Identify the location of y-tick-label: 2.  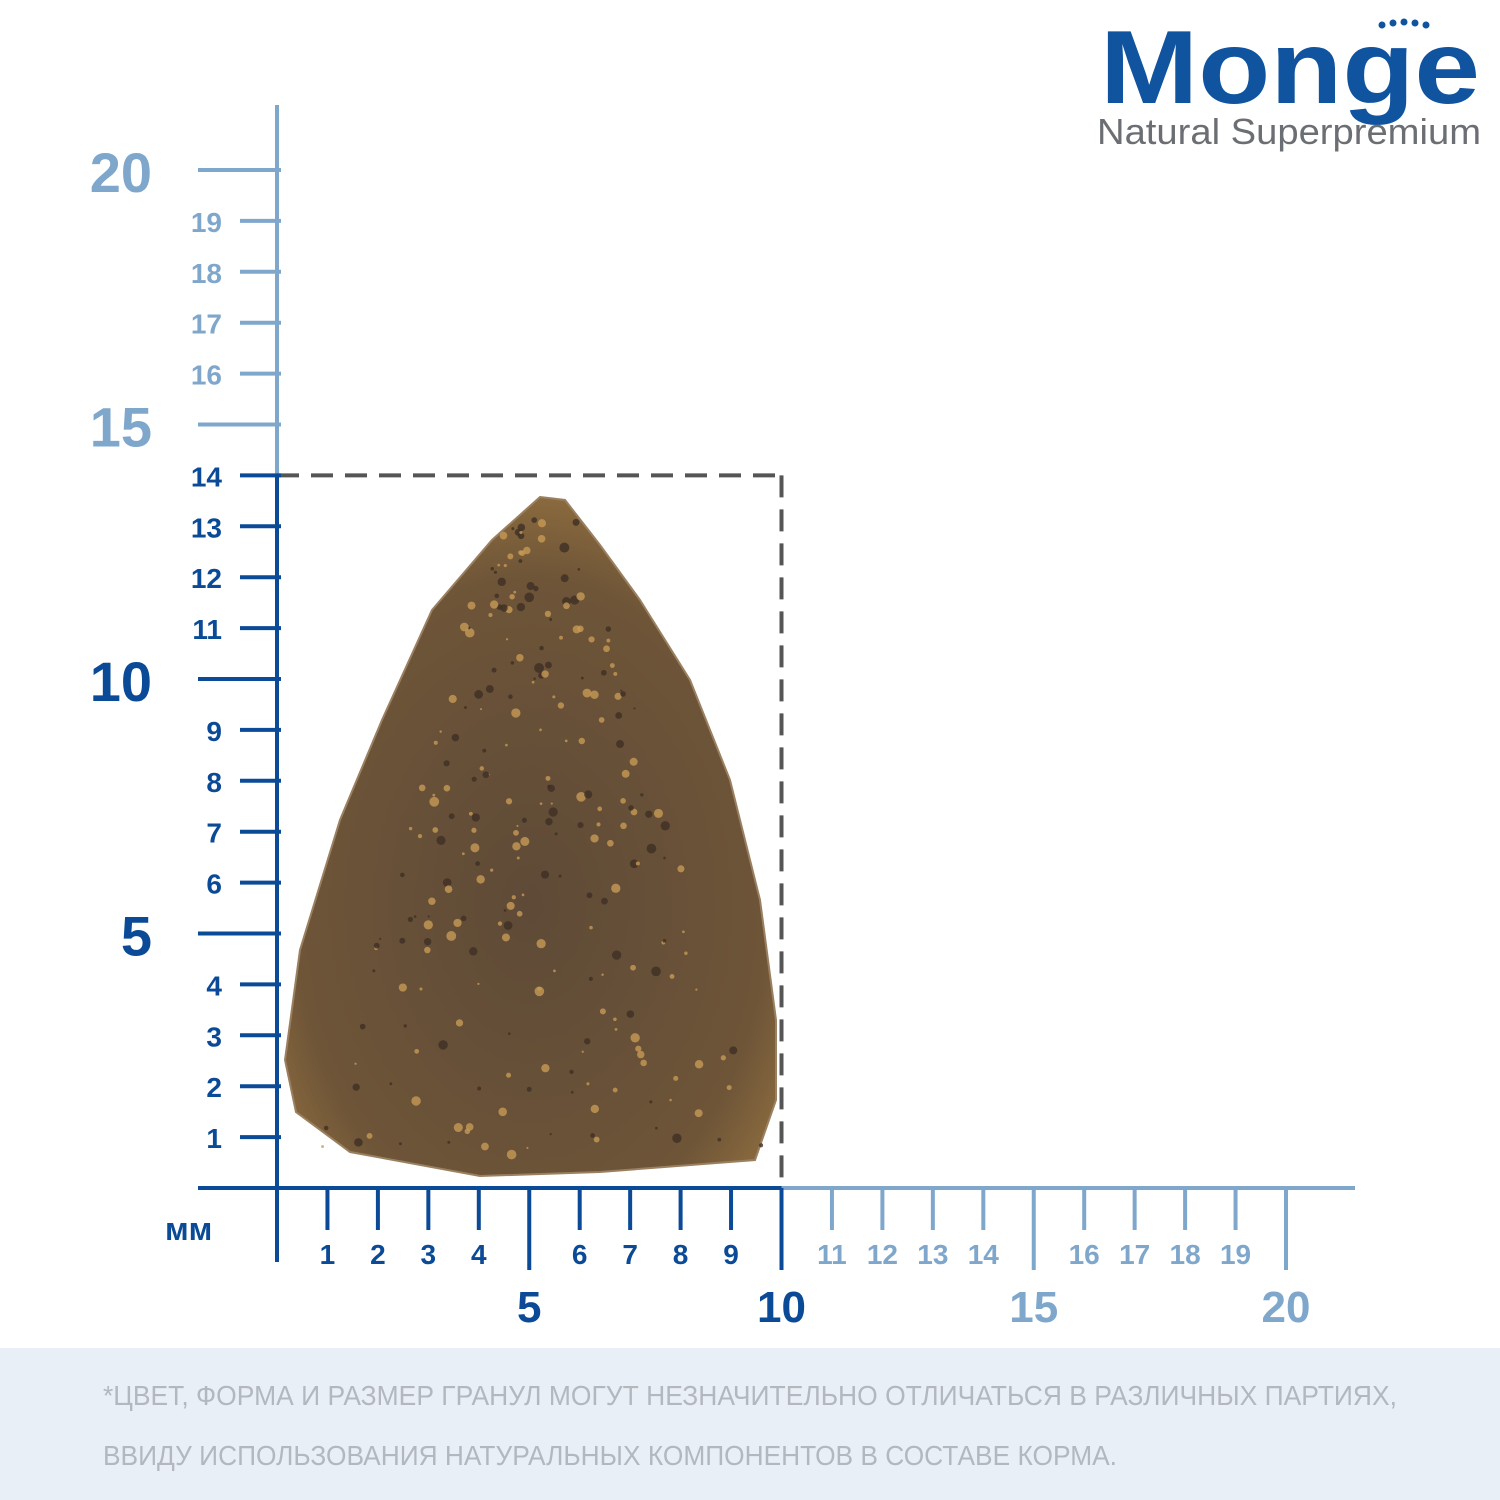
(214, 1087).